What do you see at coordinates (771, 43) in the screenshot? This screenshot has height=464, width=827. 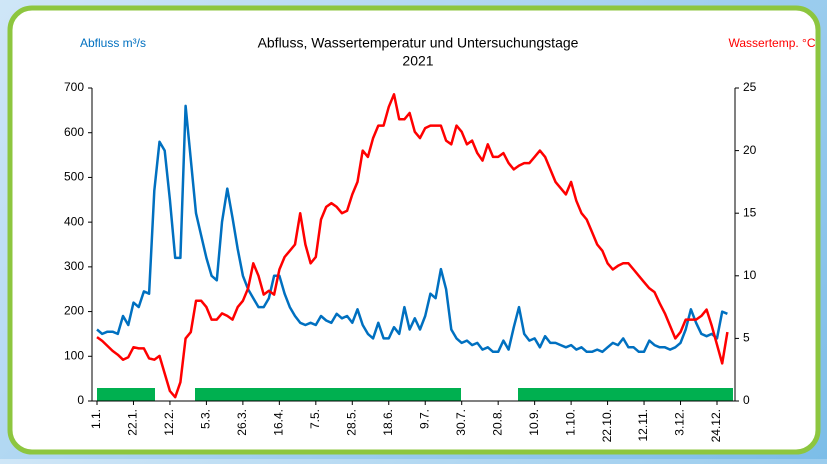 I see `y2-axis-label: Wassertemp. °C` at bounding box center [771, 43].